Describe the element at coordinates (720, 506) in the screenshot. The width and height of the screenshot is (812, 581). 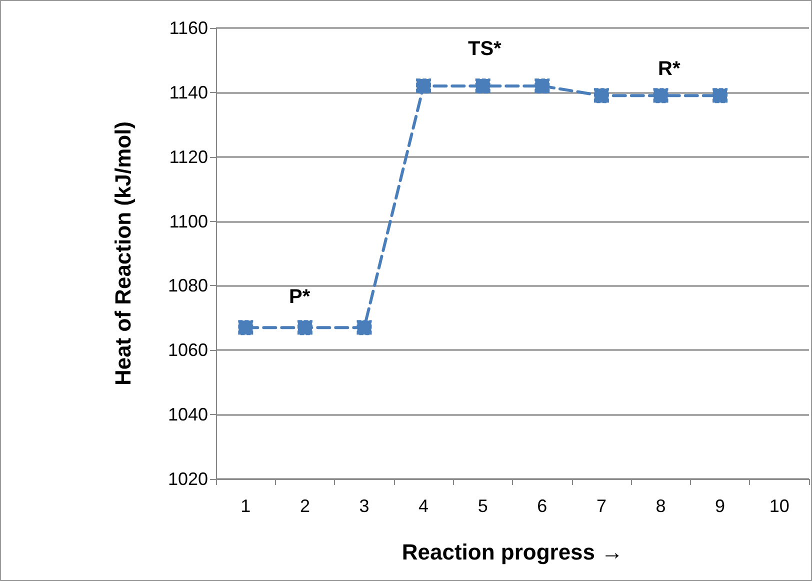
I see `x-tick-label: 9` at that location.